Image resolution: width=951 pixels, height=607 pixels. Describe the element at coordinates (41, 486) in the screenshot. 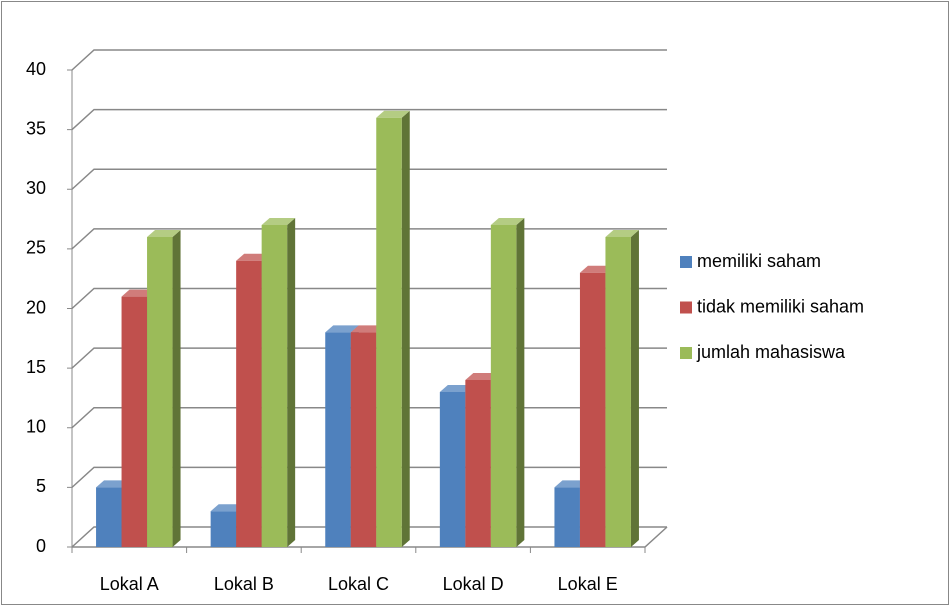

I see `y-tick-label: 5` at that location.